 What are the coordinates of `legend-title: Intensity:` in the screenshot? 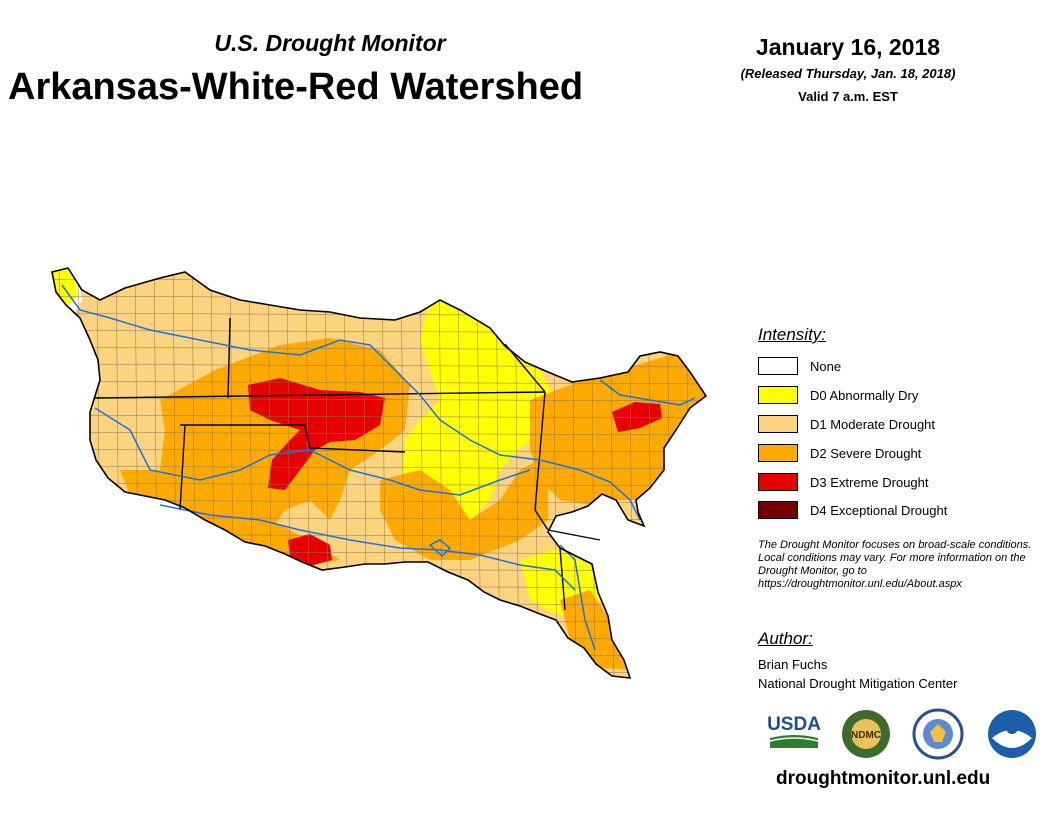 It's located at (792, 334).